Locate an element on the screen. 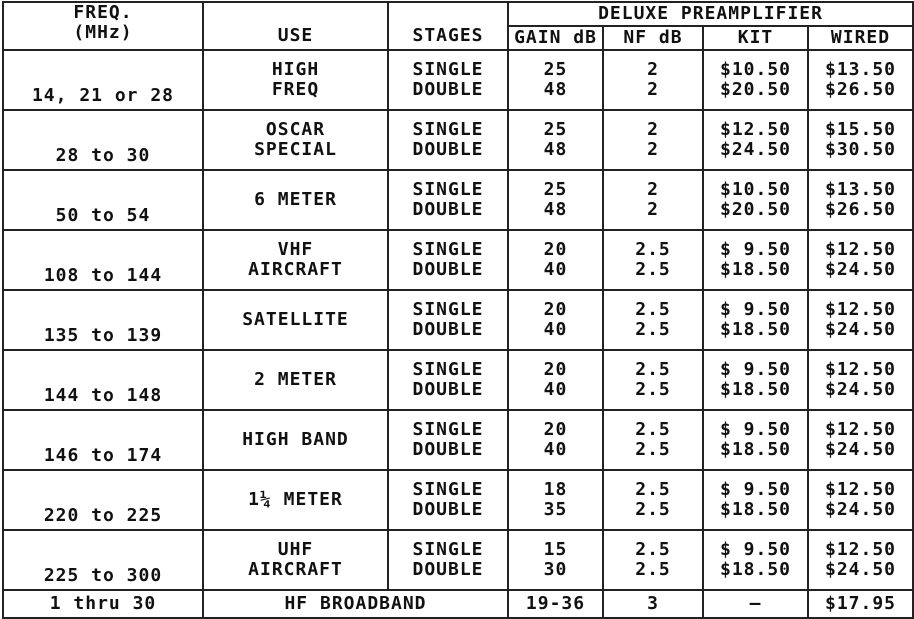  gain-cell: 18 35 is located at coordinates (555, 500).